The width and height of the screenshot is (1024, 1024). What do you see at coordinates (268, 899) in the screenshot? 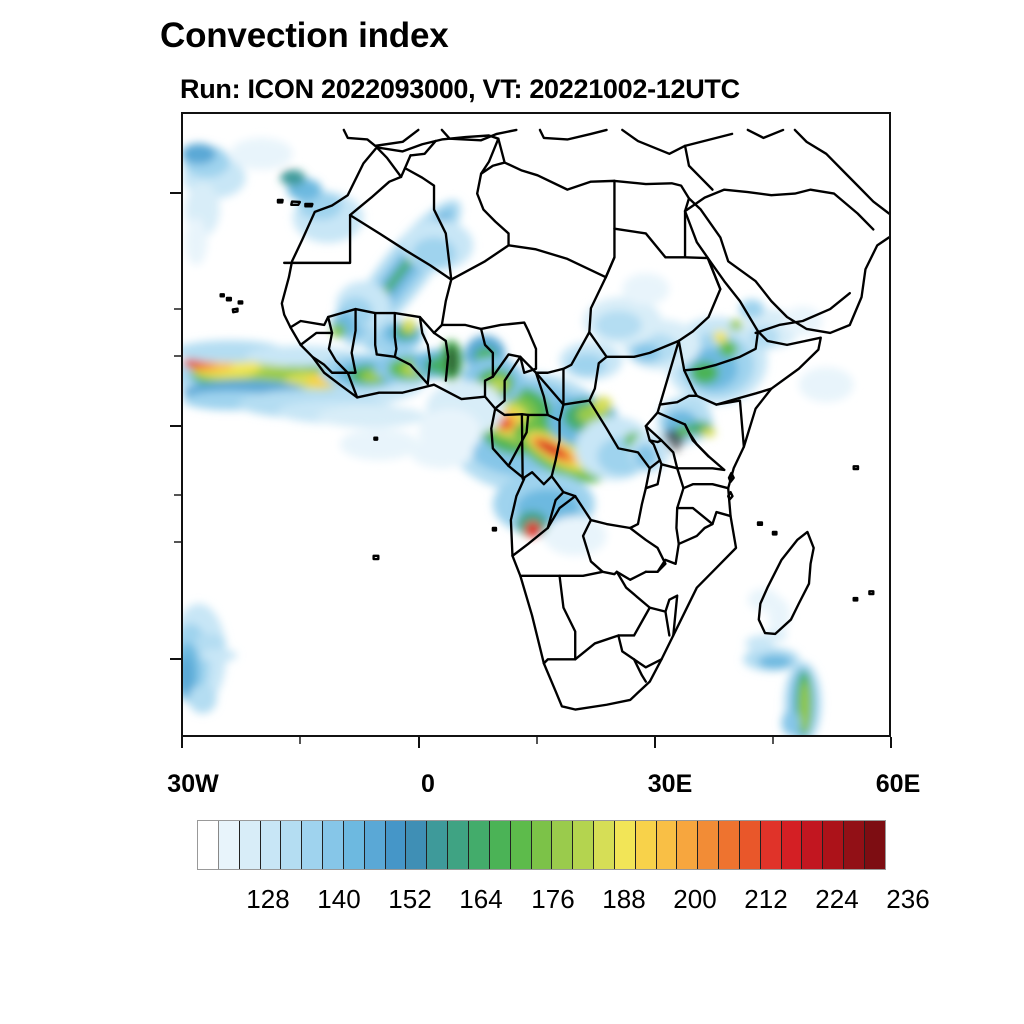
I see `colorbar-label: 128` at bounding box center [268, 899].